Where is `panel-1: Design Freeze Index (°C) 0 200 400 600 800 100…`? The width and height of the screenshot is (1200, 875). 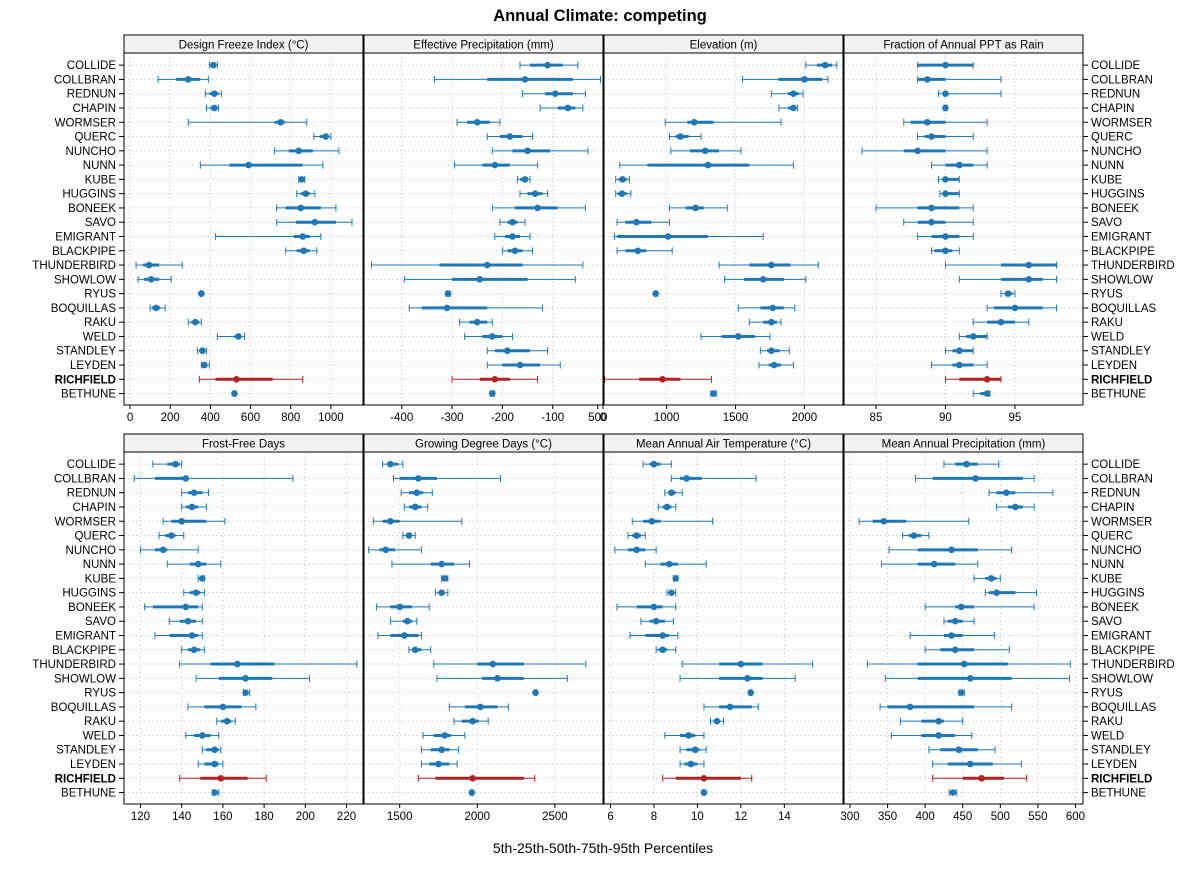
panel-1: Design Freeze Index (°C) 0 200 400 600 800 100… is located at coordinates (243, 229).